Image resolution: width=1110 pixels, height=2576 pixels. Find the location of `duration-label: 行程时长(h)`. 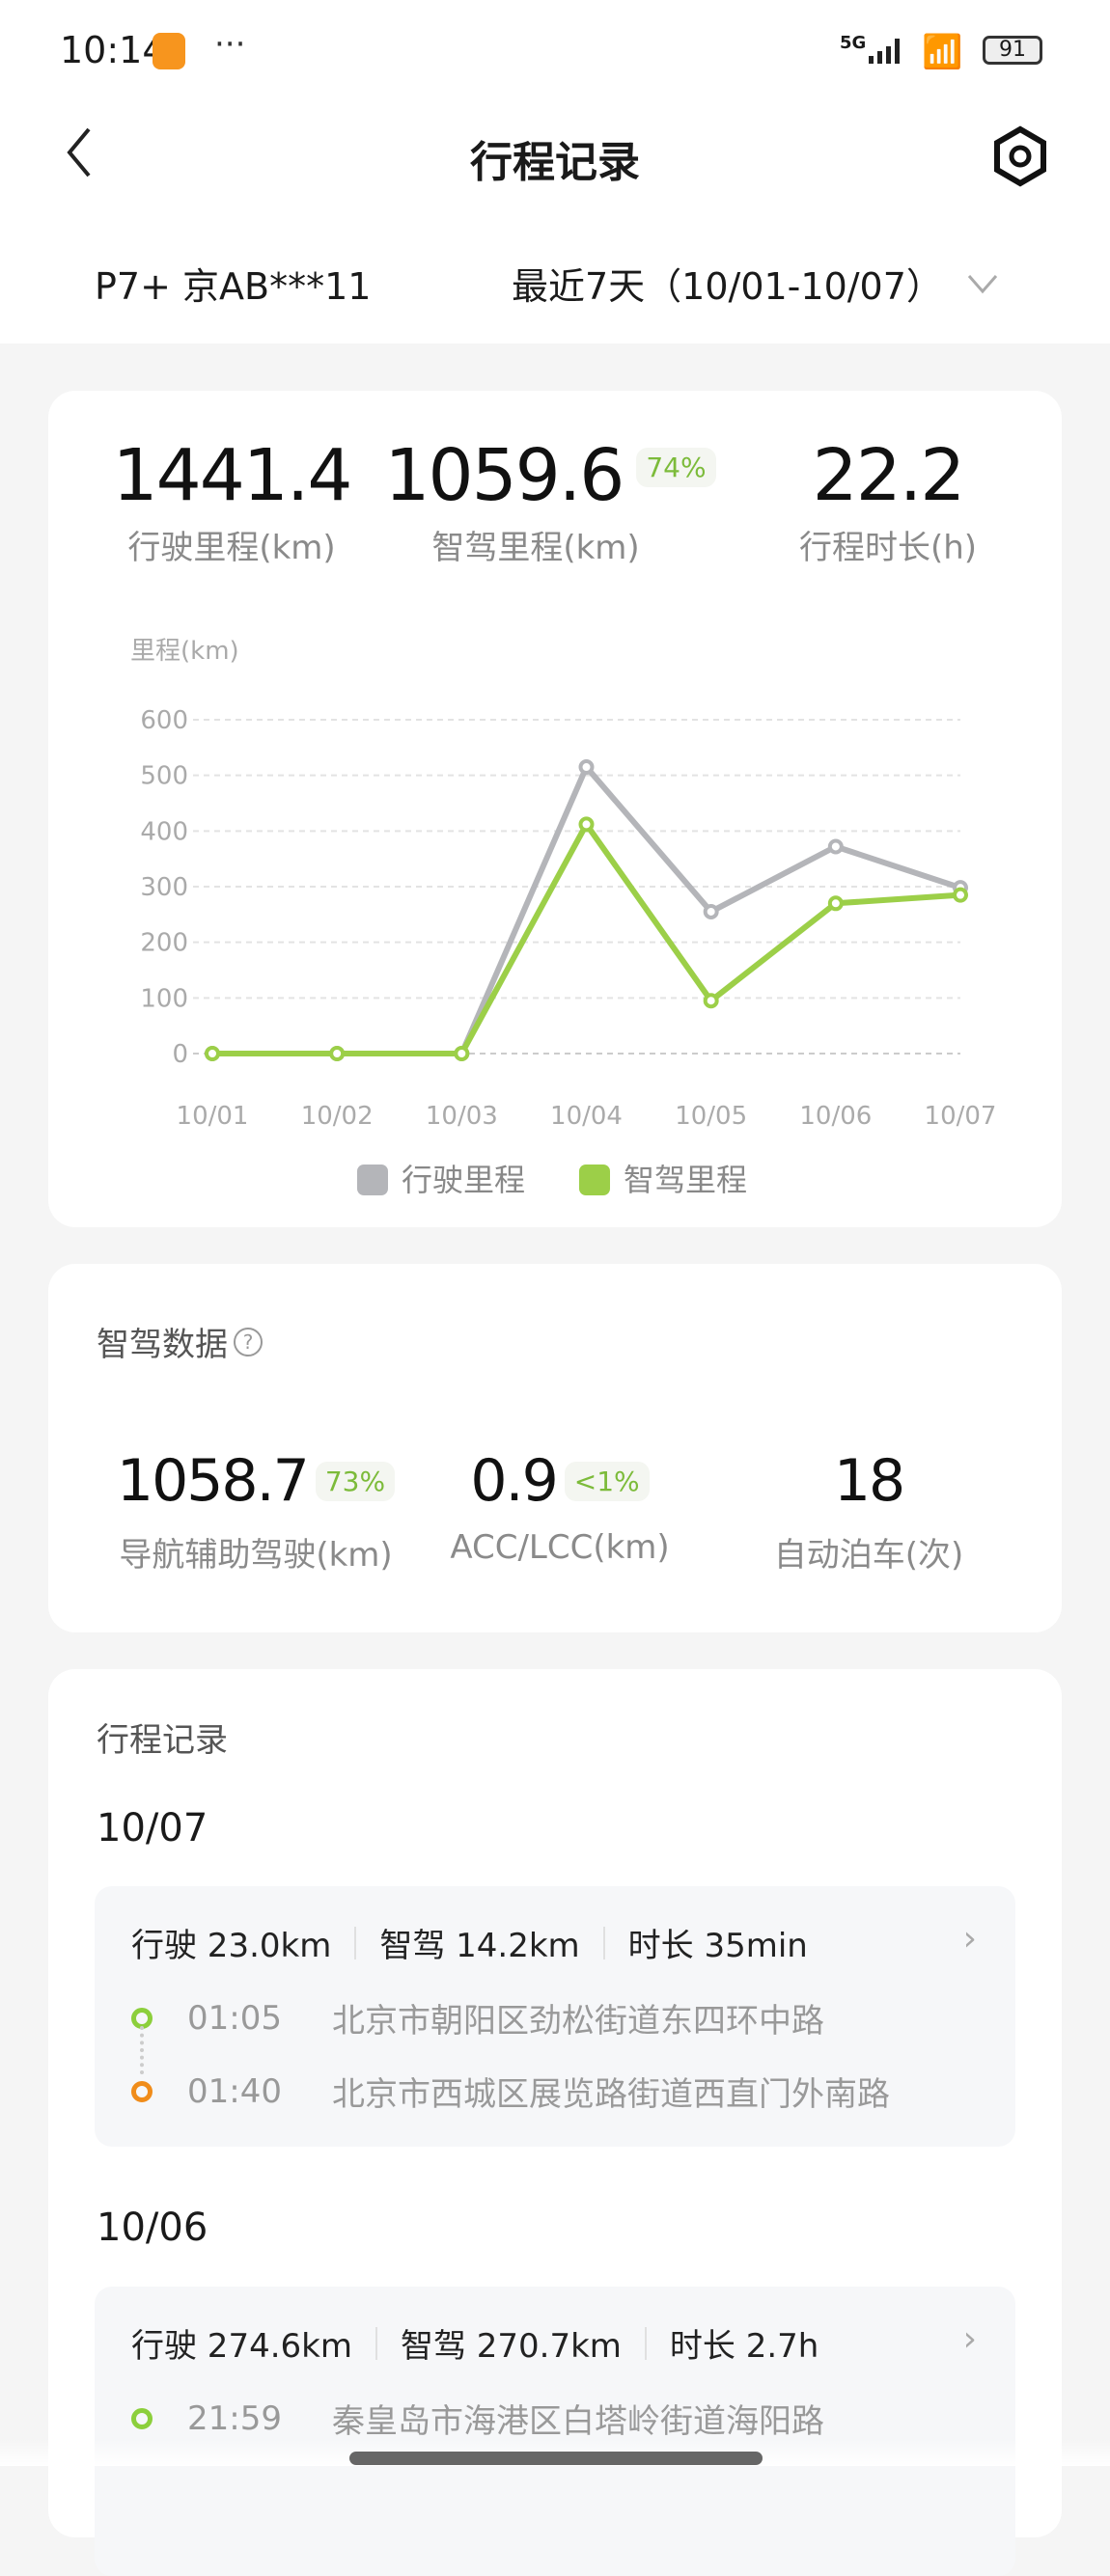

duration-label: 行程时长(h) is located at coordinates (888, 548).